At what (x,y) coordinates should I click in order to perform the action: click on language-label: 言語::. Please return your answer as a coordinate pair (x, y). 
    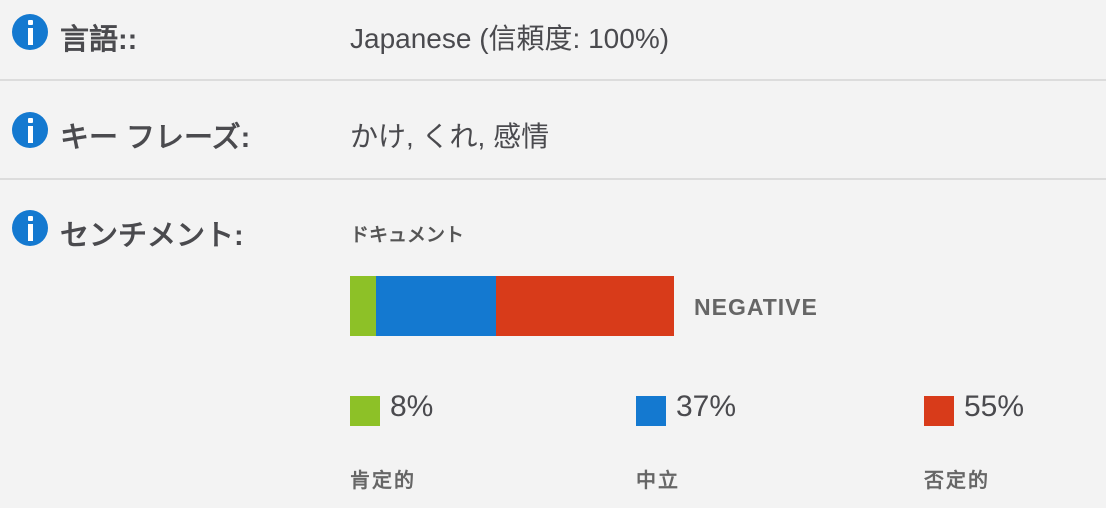
    Looking at the image, I should click on (99, 40).